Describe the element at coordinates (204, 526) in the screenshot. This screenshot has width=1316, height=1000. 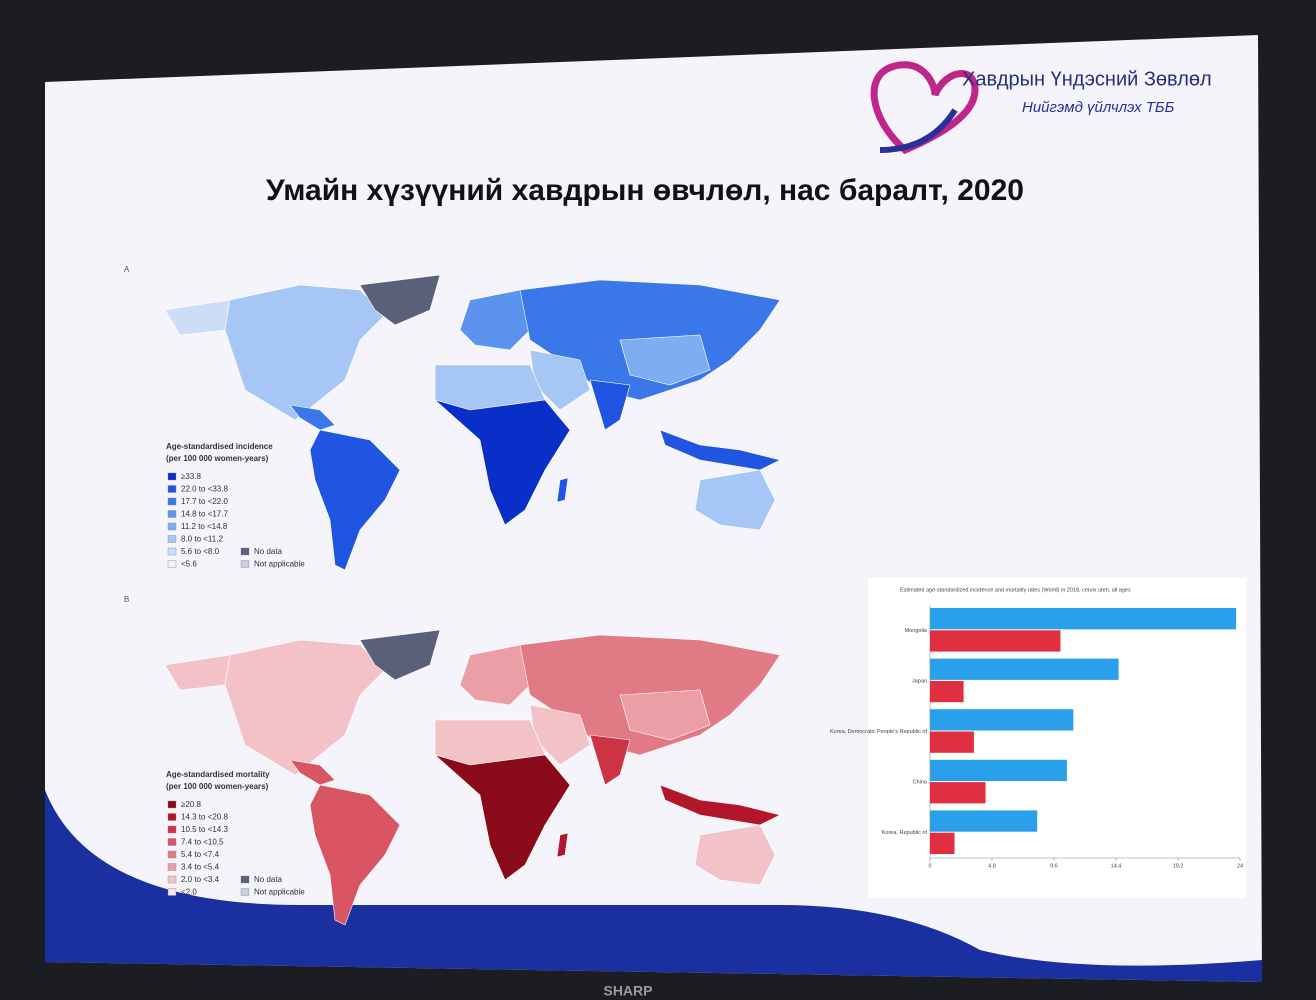
I see `legend-label: 11.2 to <14.8` at that location.